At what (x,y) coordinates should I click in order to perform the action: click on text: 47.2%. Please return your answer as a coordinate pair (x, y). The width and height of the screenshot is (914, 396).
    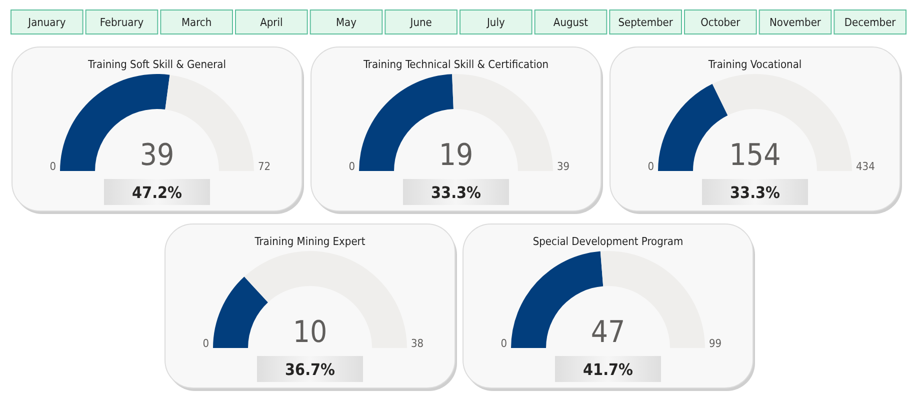
    Looking at the image, I should click on (157, 192).